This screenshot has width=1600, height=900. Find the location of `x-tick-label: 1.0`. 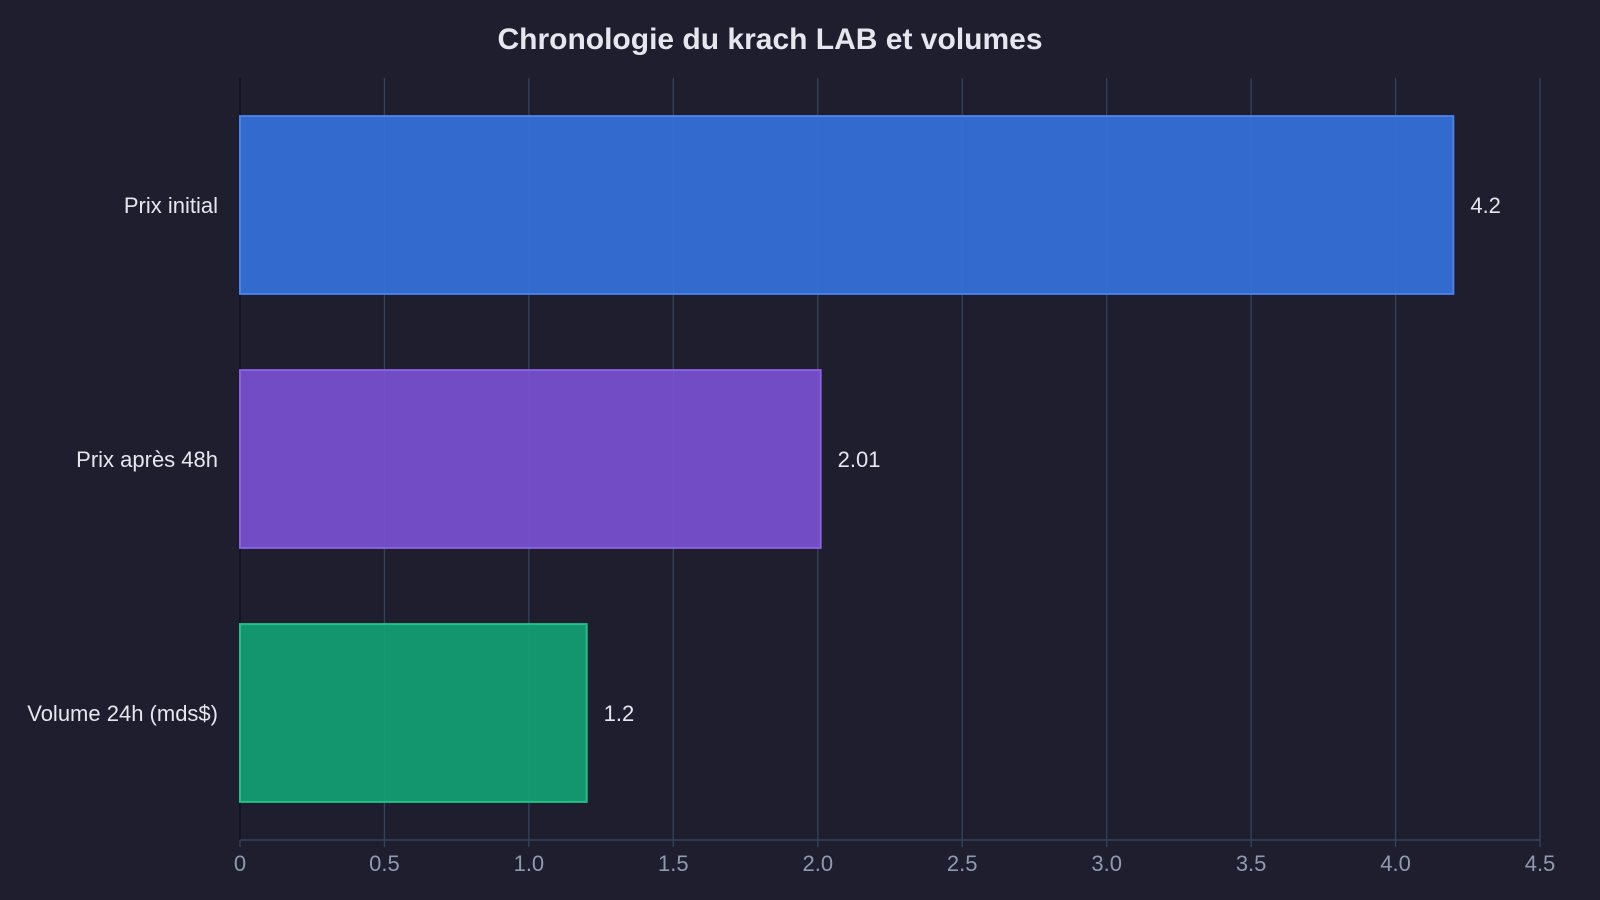

x-tick-label: 1.0 is located at coordinates (529, 863).